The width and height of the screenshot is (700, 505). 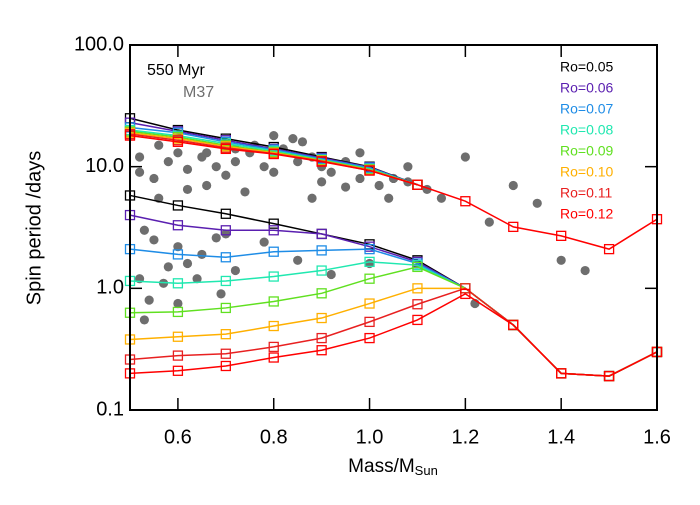 I want to click on y-tick-label: 10.0, so click(x=104, y=166).